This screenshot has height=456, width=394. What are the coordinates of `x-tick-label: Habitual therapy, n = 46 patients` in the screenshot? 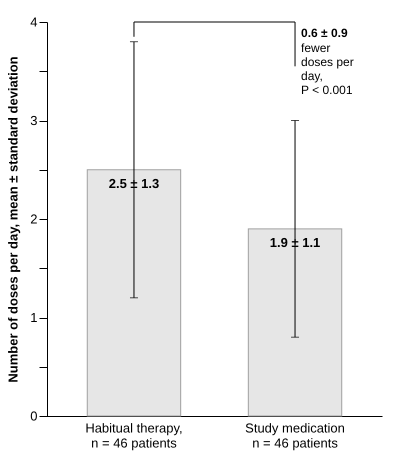 It's located at (134, 435).